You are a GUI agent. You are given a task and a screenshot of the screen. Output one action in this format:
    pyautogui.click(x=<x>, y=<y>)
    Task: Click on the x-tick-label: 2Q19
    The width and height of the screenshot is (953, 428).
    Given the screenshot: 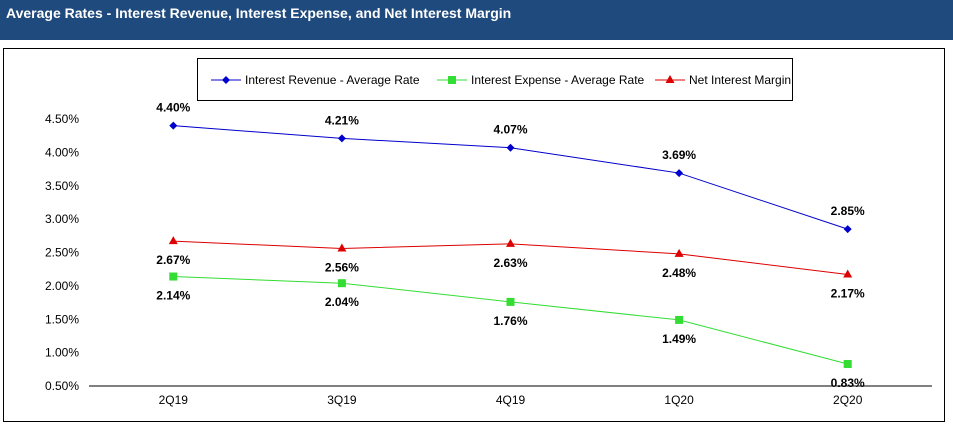 What is the action you would take?
    pyautogui.click(x=174, y=400)
    